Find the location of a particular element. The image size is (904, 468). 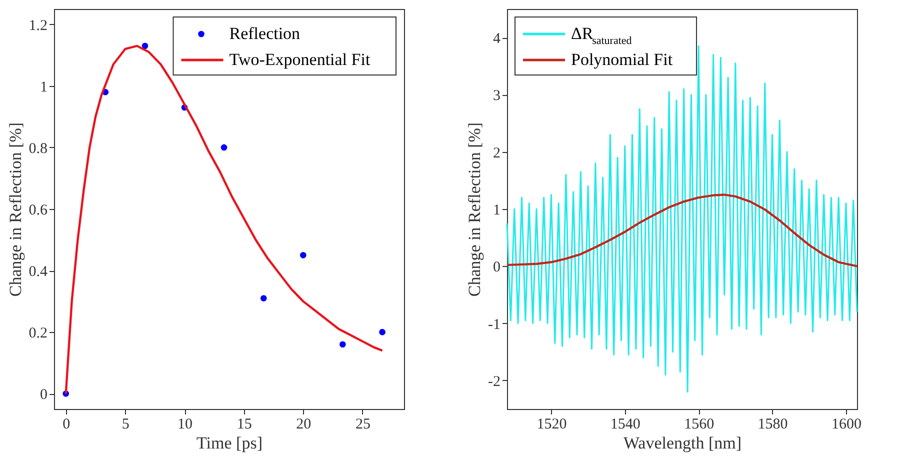

y-tick-label: 2 is located at coordinates (496, 153).